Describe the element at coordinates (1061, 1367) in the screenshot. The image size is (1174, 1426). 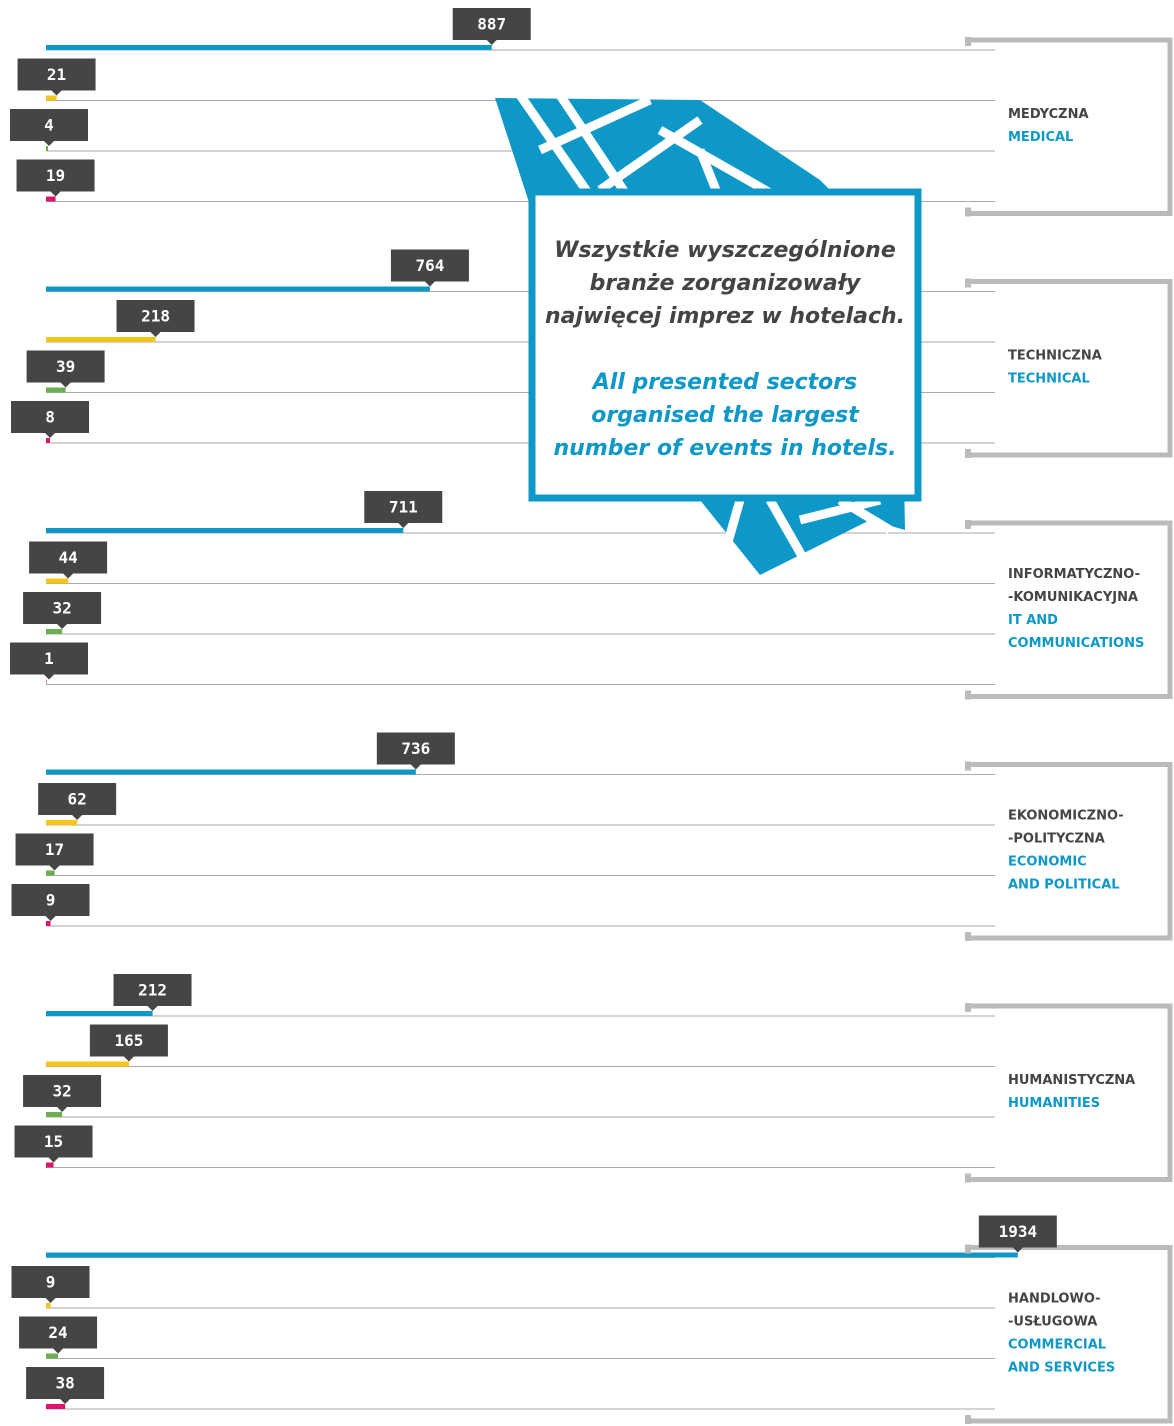
I see `category-label-en: AND SERVICES` at that location.